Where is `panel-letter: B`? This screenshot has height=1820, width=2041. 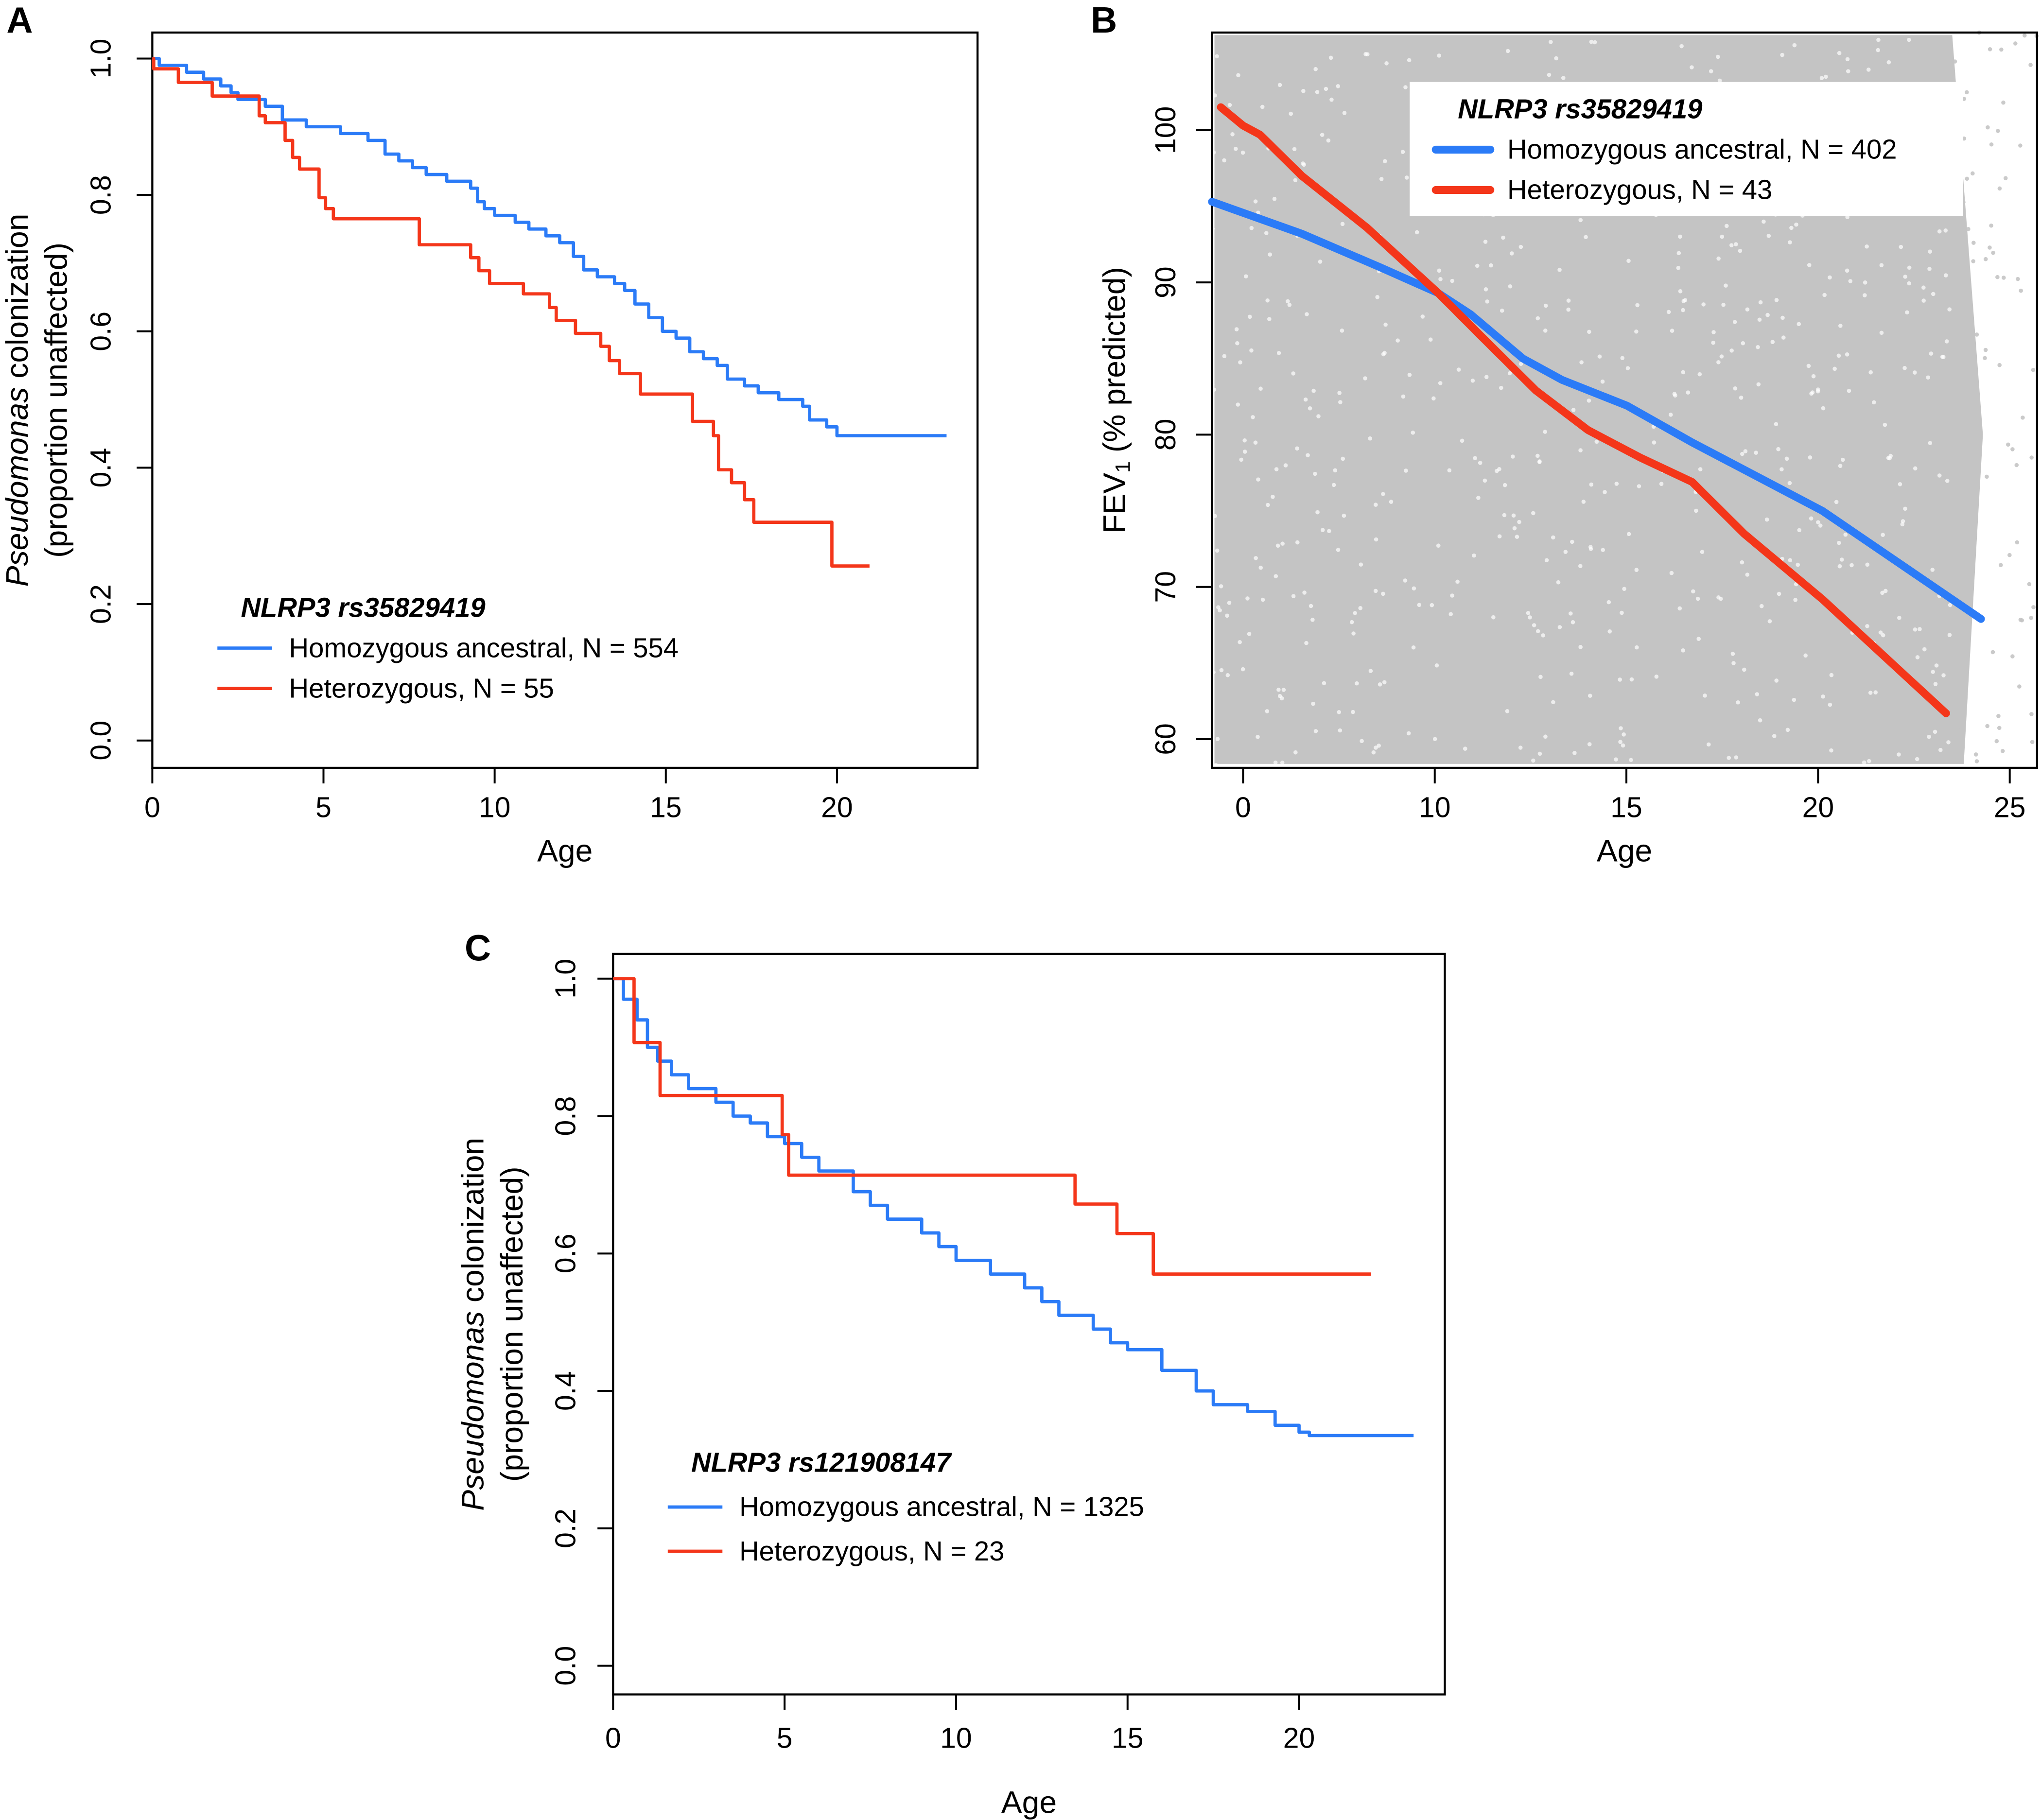
panel-letter: B is located at coordinates (1104, 20).